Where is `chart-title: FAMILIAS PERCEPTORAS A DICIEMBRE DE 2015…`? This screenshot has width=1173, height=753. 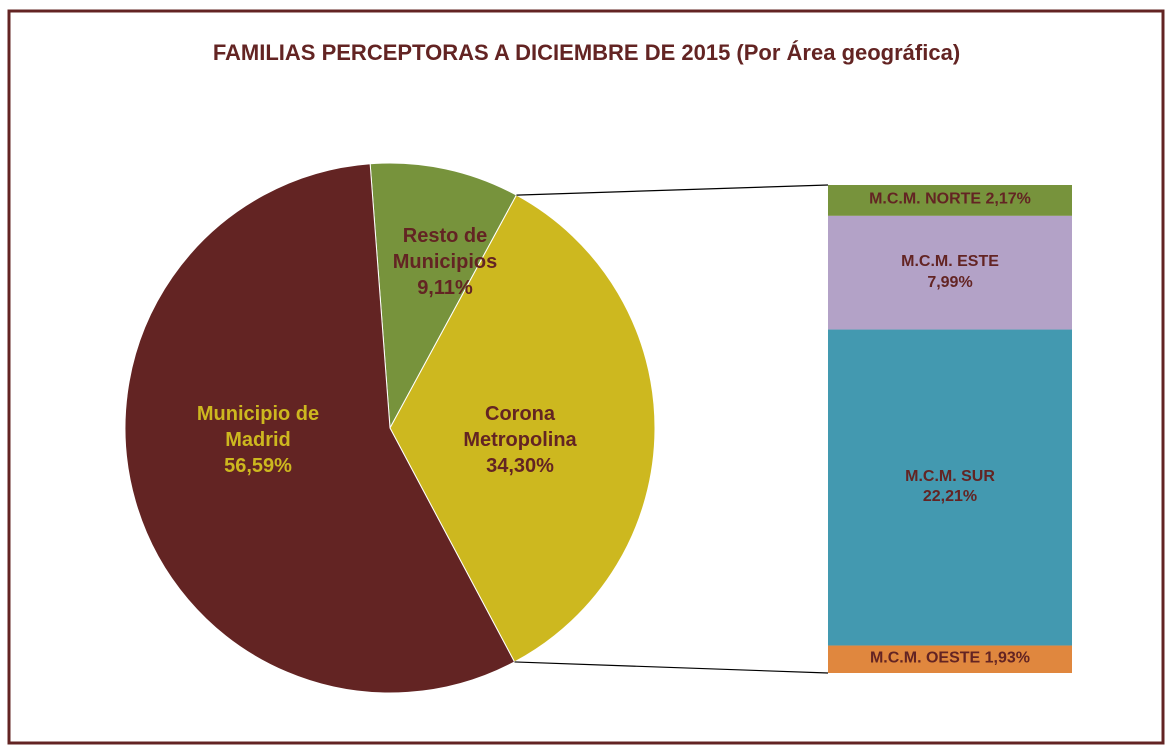
chart-title: FAMILIAS PERCEPTORAS A DICIEMBRE DE 2015… is located at coordinates (586, 52).